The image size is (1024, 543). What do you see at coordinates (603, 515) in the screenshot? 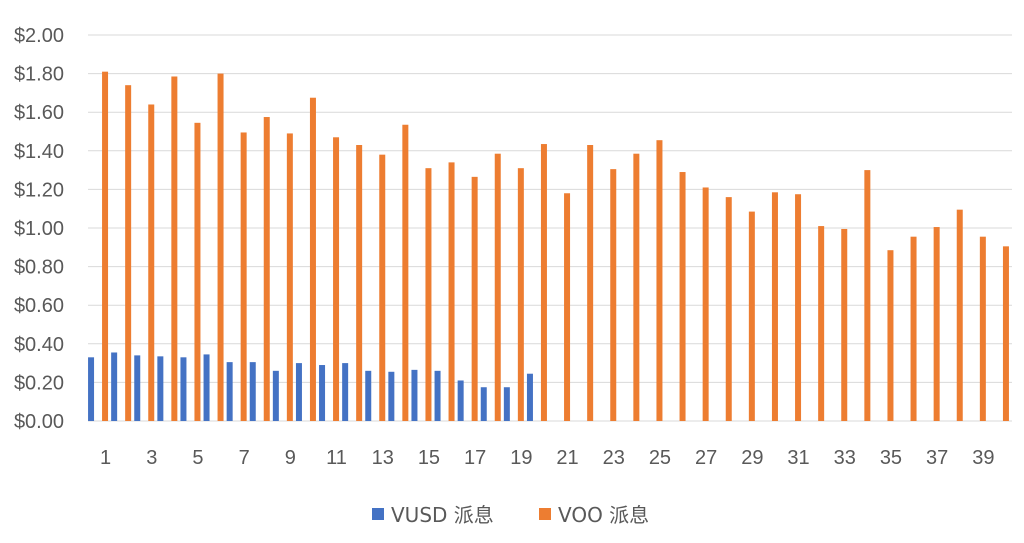
I see `legend-label: VOO 派息` at bounding box center [603, 515].